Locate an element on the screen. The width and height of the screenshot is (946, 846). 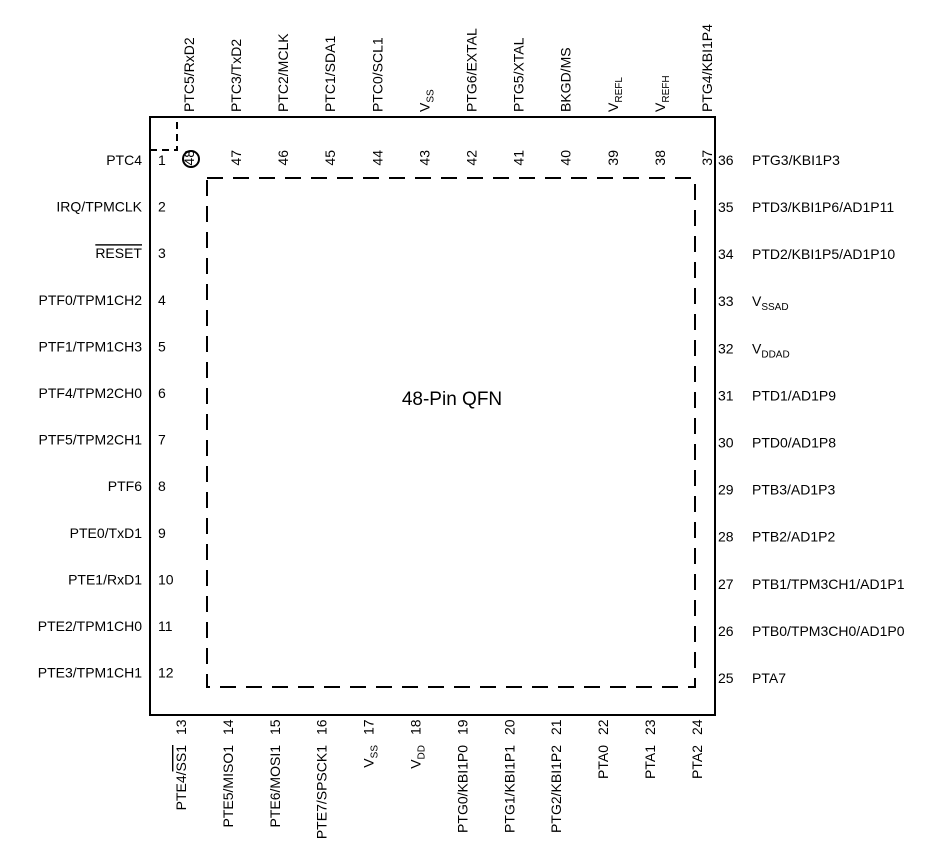
pin-name-text: PTF0/TPM1CH2 is located at coordinates (91, 300).